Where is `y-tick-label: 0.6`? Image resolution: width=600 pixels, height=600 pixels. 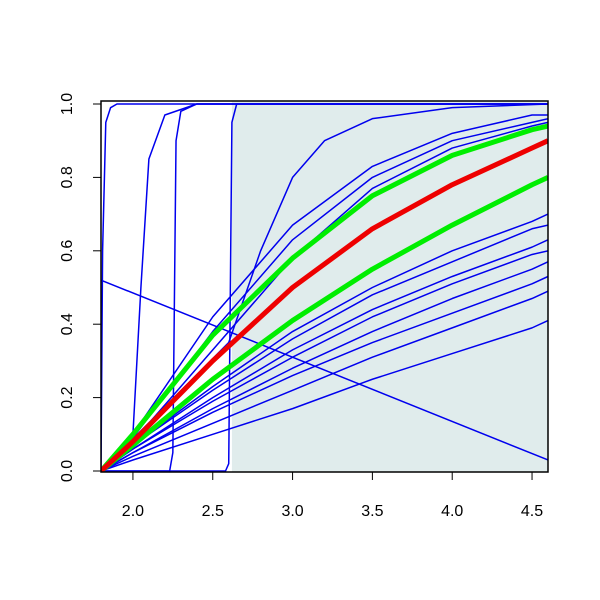 y-tick-label: 0.6 is located at coordinates (67, 251).